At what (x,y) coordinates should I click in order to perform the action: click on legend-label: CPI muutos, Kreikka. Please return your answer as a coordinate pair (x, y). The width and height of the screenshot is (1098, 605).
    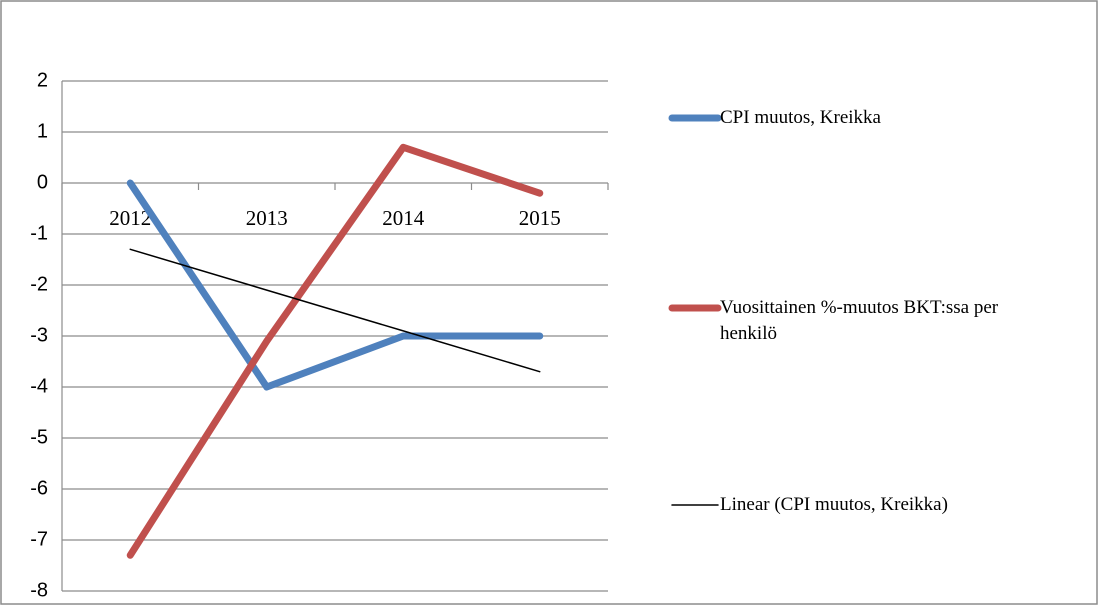
    Looking at the image, I should click on (800, 117).